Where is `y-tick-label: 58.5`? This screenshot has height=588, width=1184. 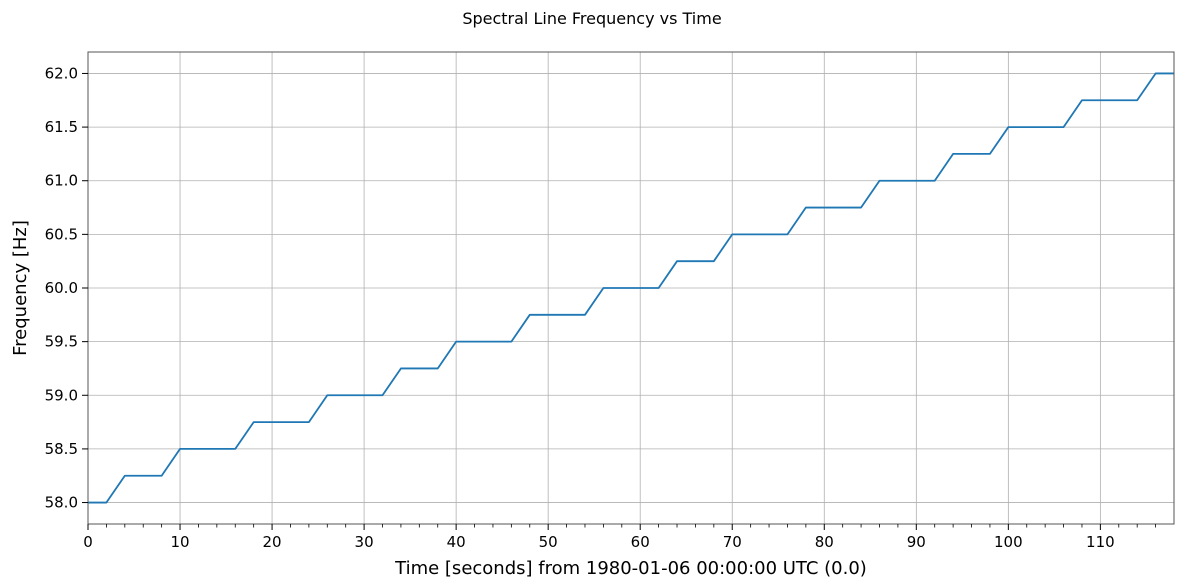
y-tick-label: 58.5 is located at coordinates (61, 449).